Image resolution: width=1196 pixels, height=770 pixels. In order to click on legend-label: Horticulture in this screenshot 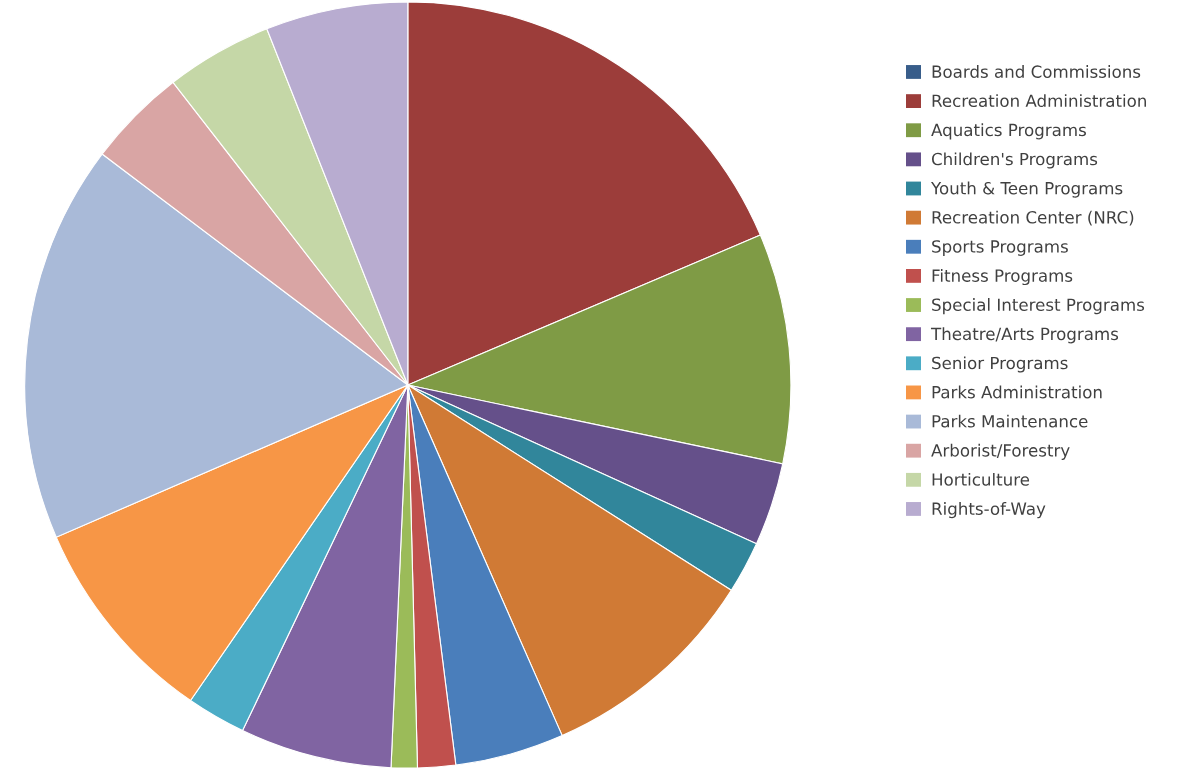, I will do `click(981, 479)`.